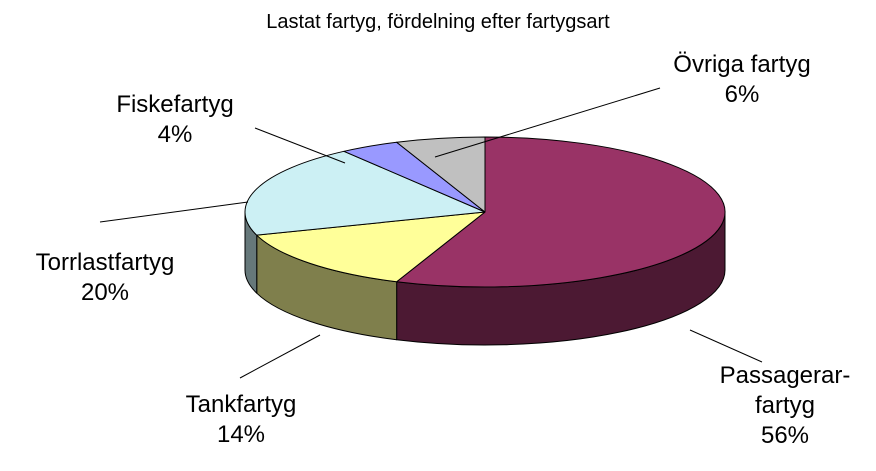 Image resolution: width=876 pixels, height=471 pixels. What do you see at coordinates (241, 434) in the screenshot?
I see `slice-value-label: 14%` at bounding box center [241, 434].